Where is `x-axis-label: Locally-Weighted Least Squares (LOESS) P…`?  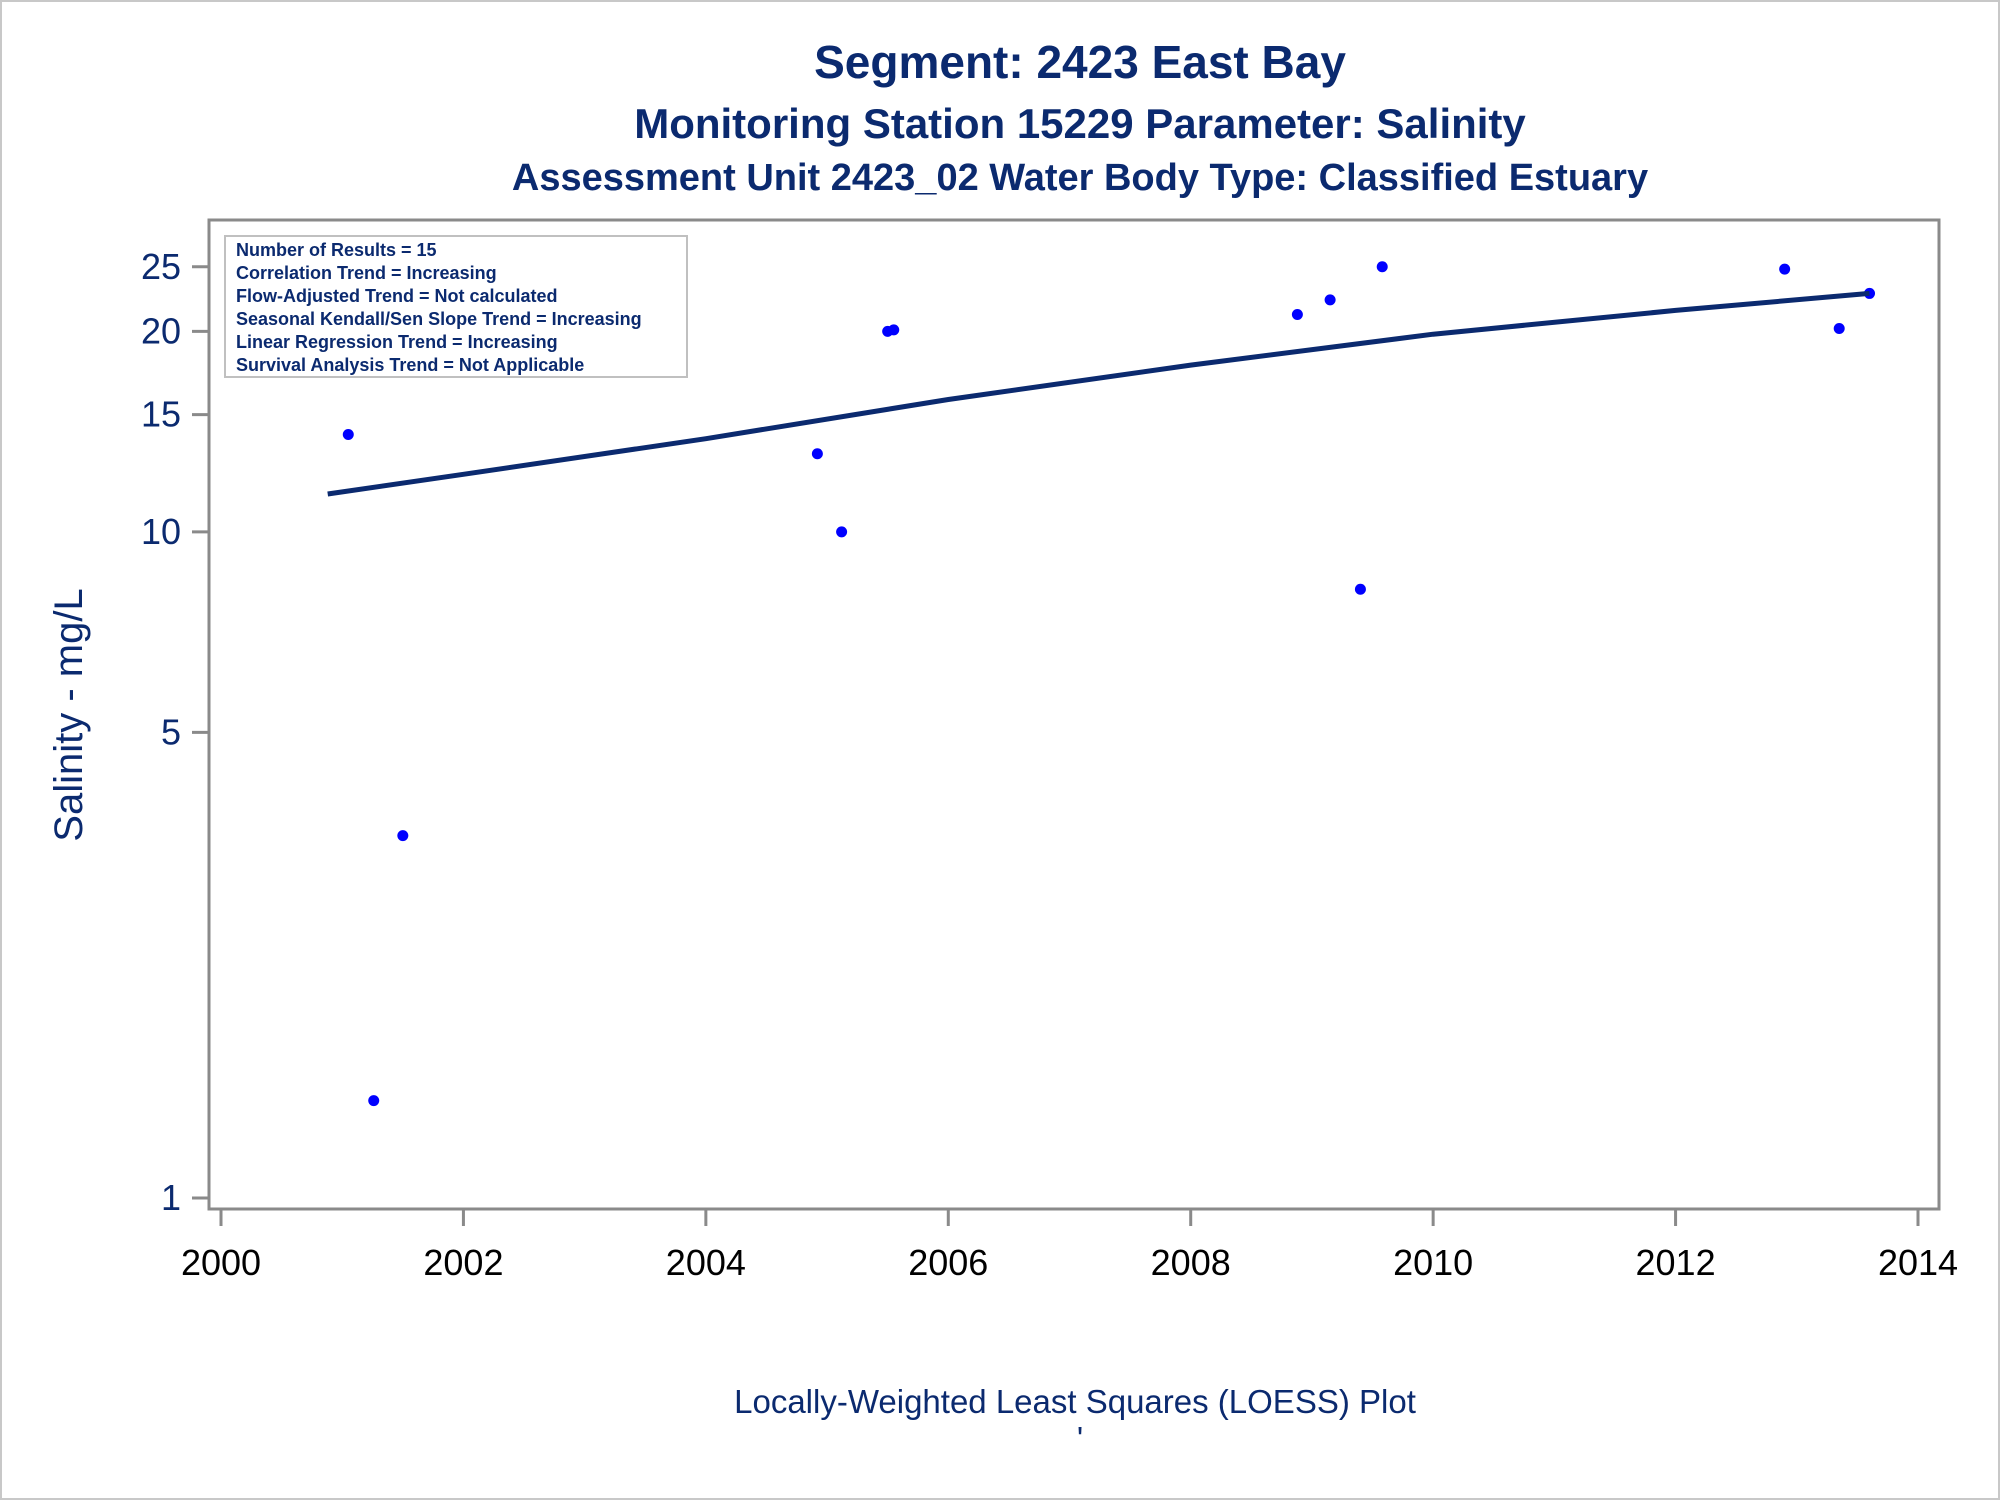 x-axis-label: Locally-Weighted Least Squares (LOESS) P… is located at coordinates (1075, 1401).